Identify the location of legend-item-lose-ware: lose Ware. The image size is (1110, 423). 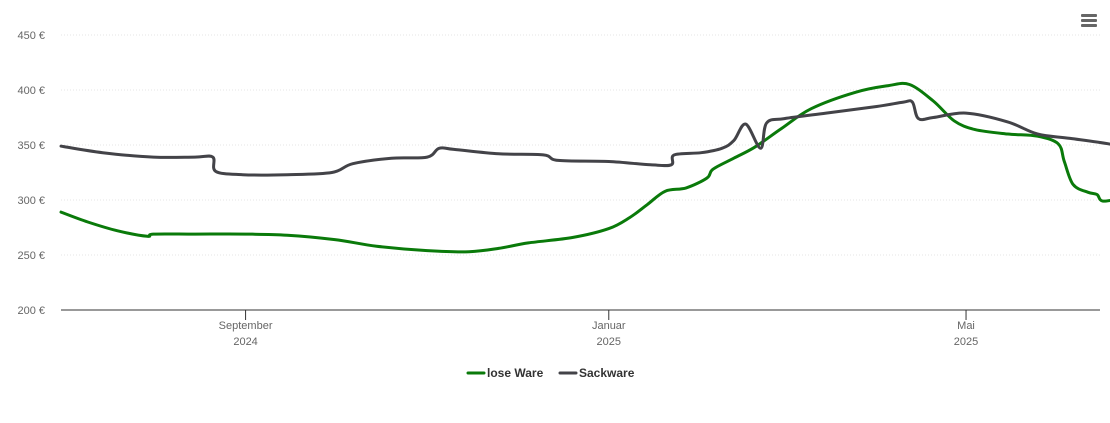
(505, 373).